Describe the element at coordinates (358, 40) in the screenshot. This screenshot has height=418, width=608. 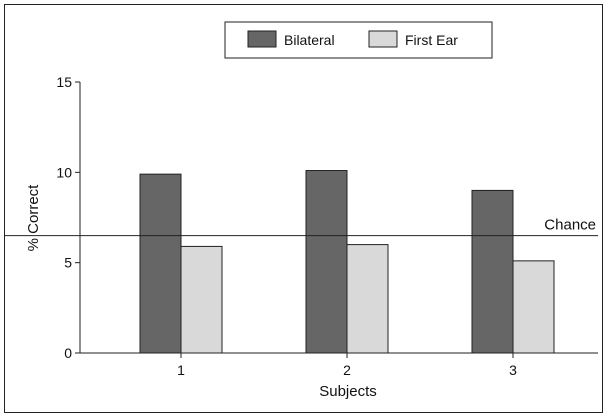
I see `legend: Bilateral First Ear` at that location.